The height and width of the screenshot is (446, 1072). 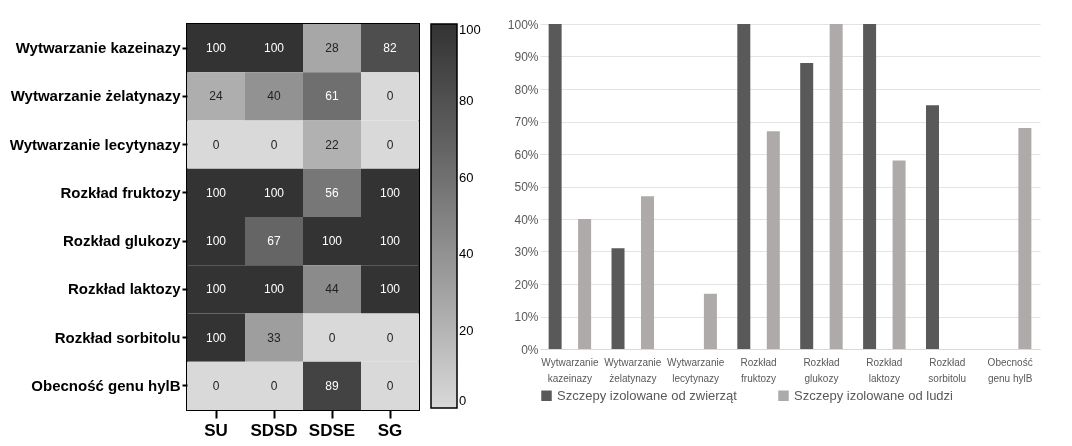 What do you see at coordinates (526, 317) in the screenshot?
I see `y-tick-label: 10%` at bounding box center [526, 317].